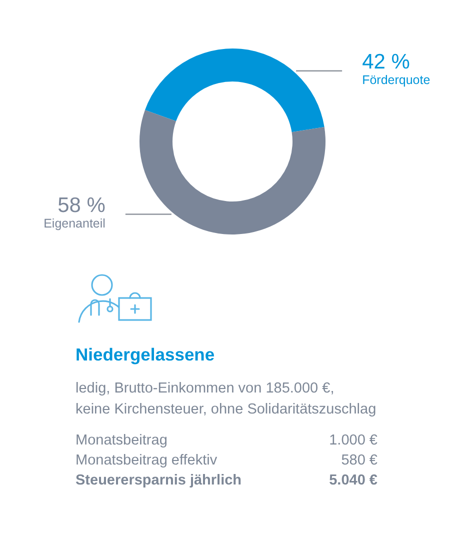 This screenshot has width=450, height=550. Describe the element at coordinates (75, 223) in the screenshot. I see `slice-label: Eigenanteil` at that location.